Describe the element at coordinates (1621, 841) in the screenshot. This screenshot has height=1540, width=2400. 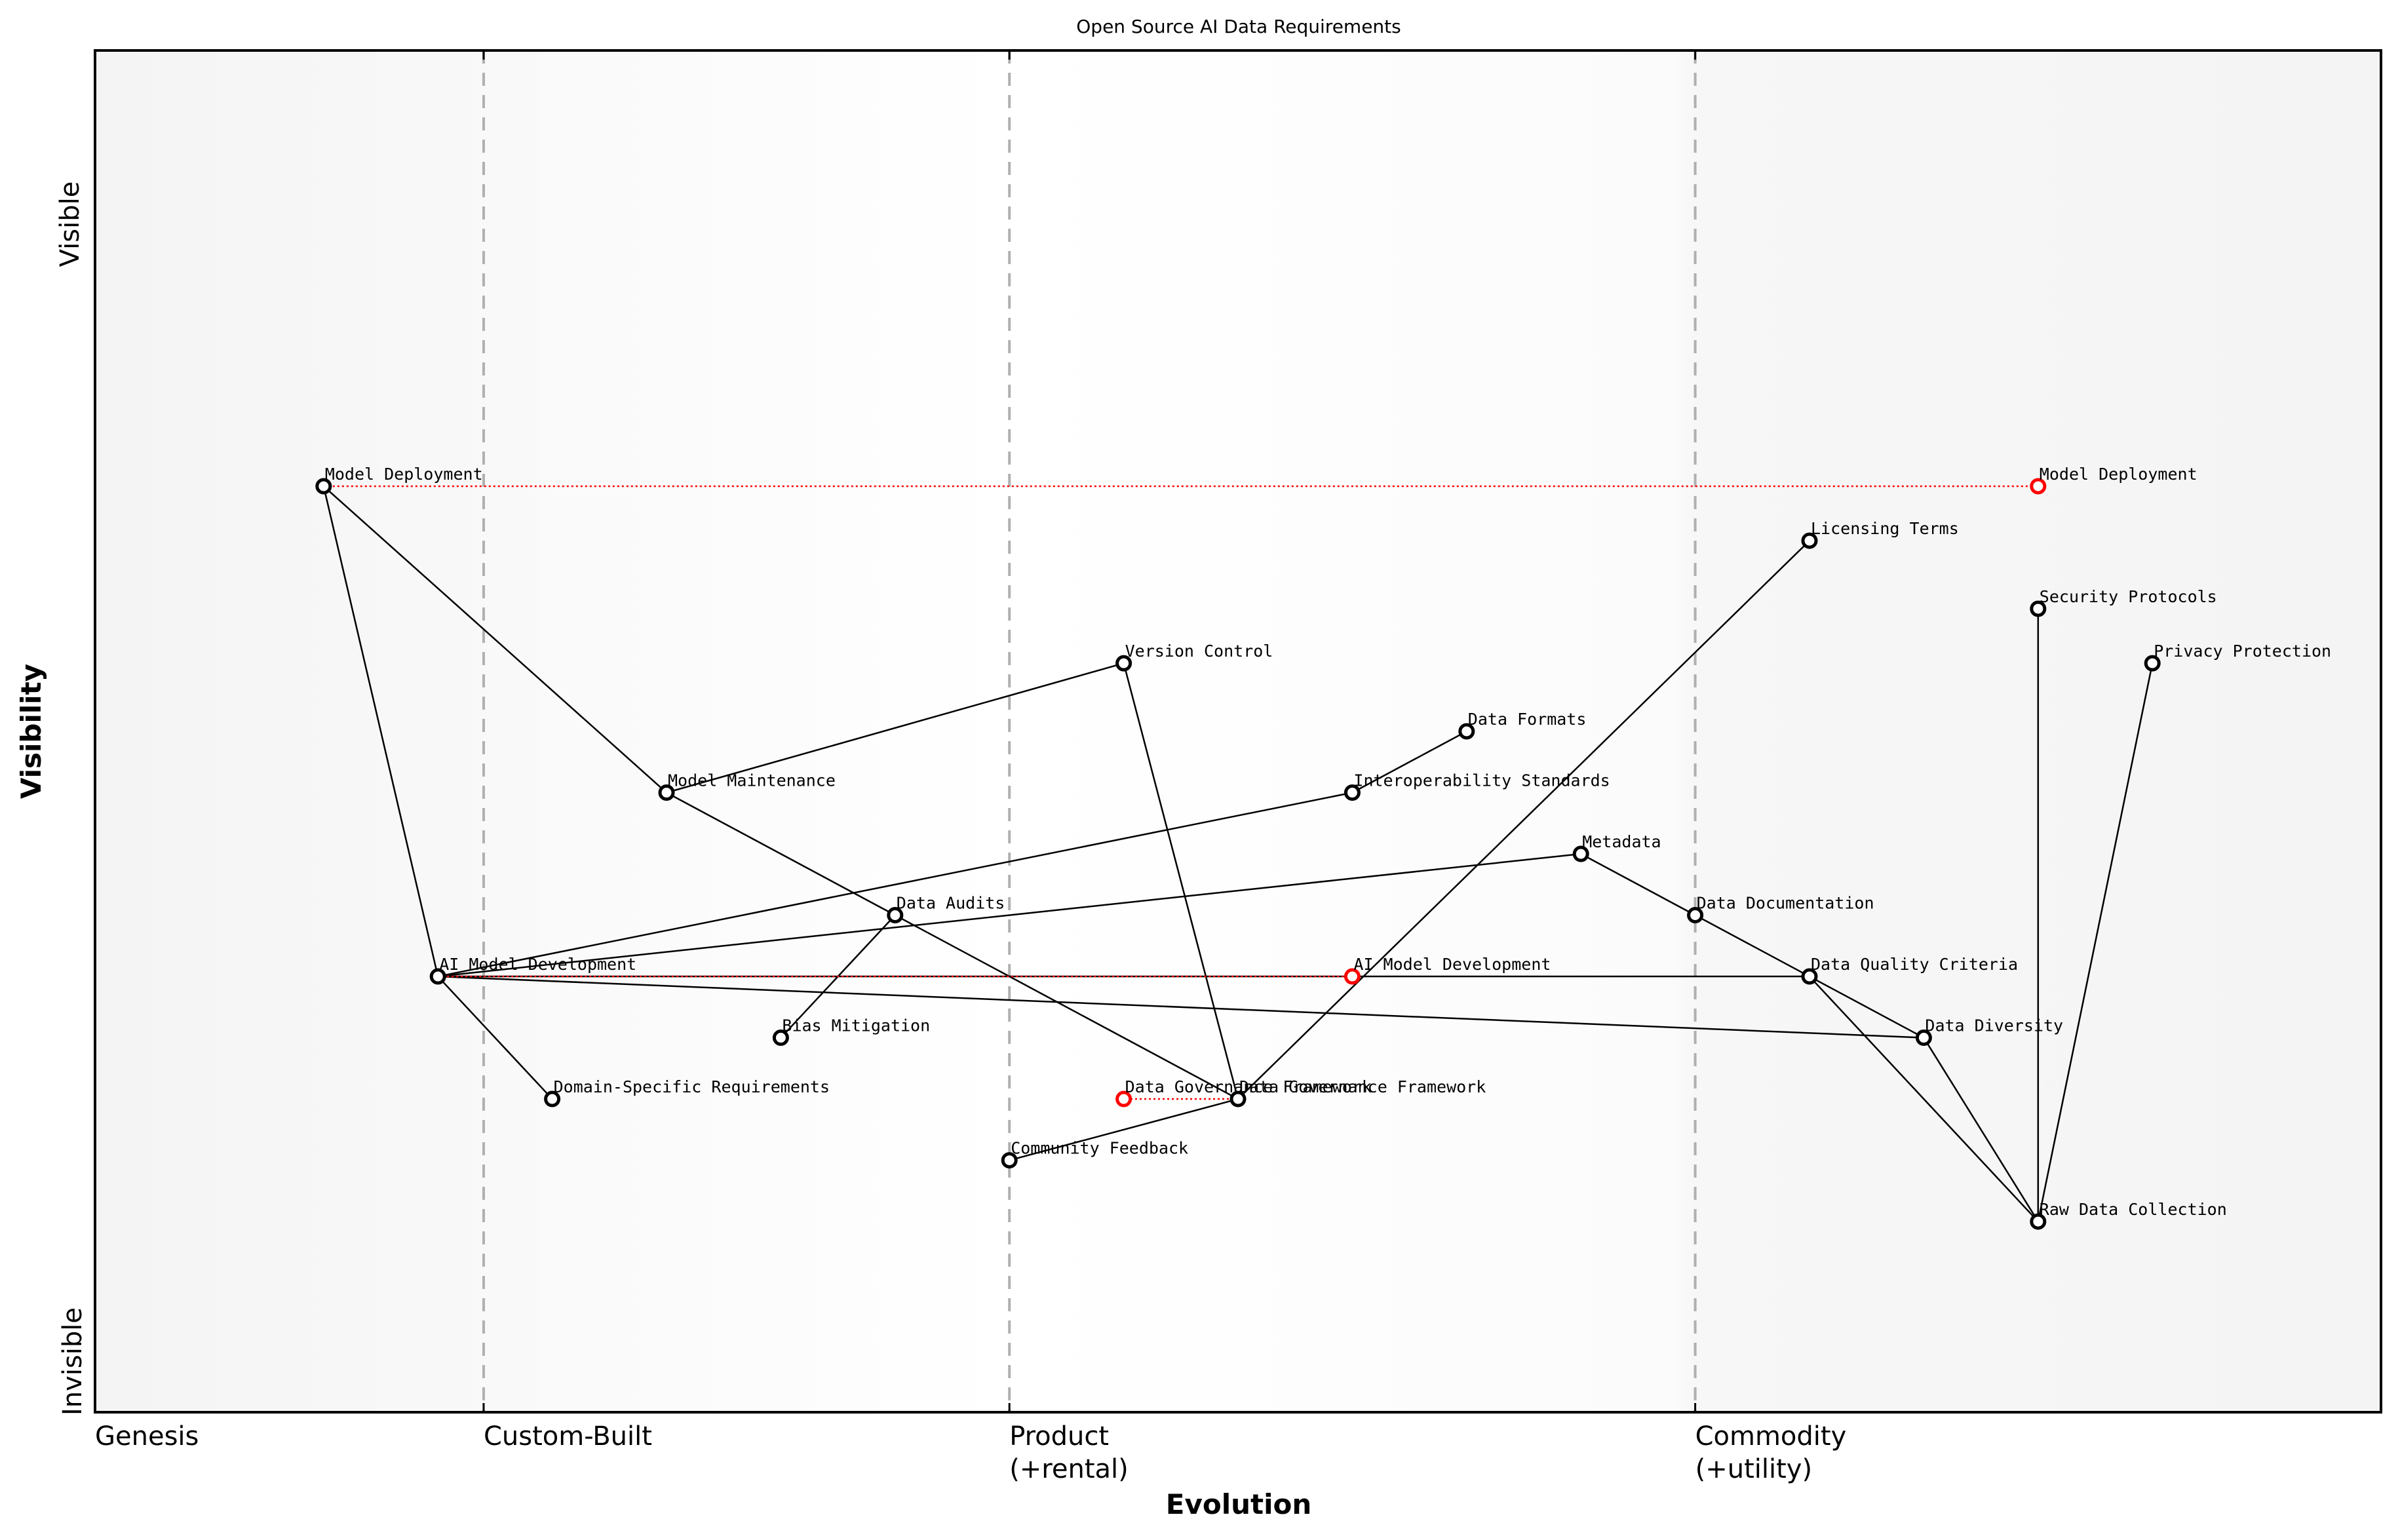
I see `node-label: Metadata` at that location.